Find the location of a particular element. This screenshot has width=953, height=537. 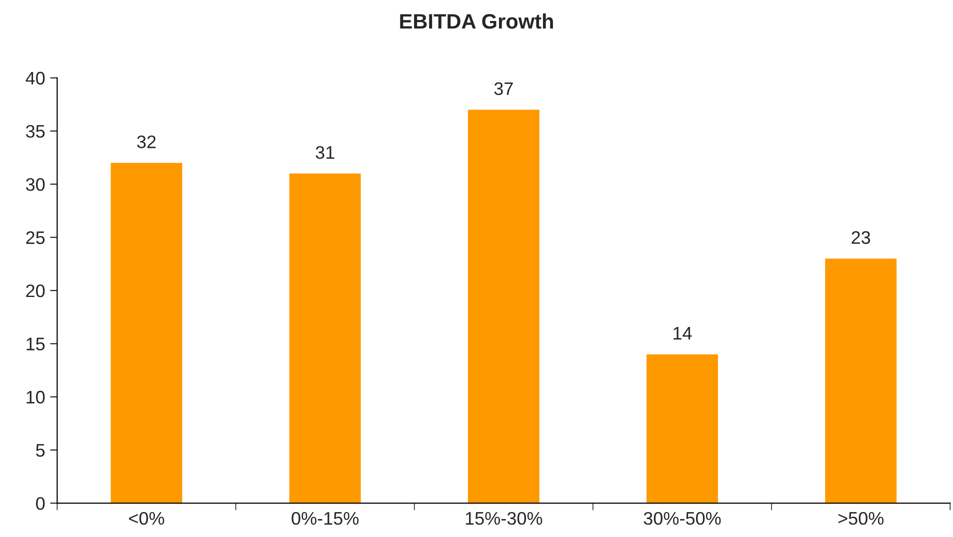

data-label: 32 is located at coordinates (146, 141).